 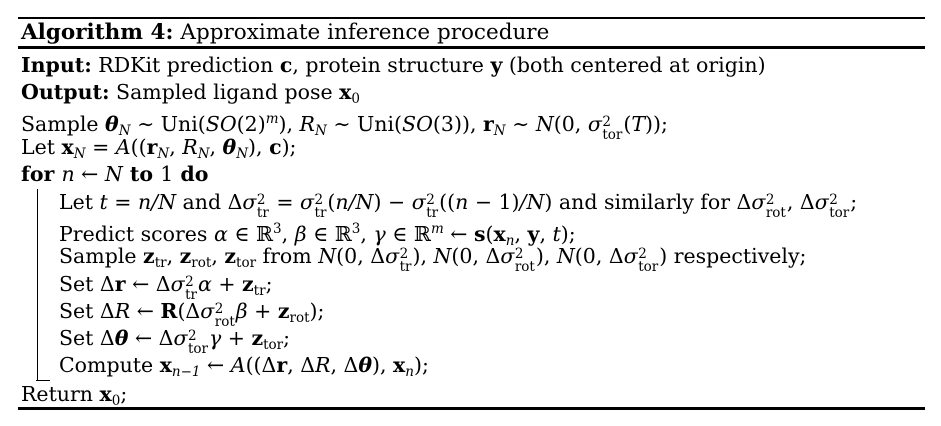 What do you see at coordinates (251, 124) in the screenshot?
I see `text-segment: (2)` at bounding box center [251, 124].